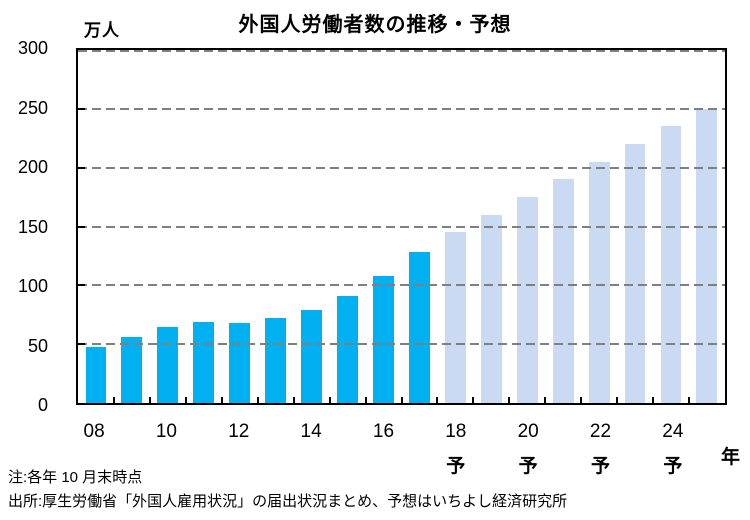 The width and height of the screenshot is (750, 520). Describe the element at coordinates (635, 273) in the screenshot. I see `forecast-bar-2023` at that location.